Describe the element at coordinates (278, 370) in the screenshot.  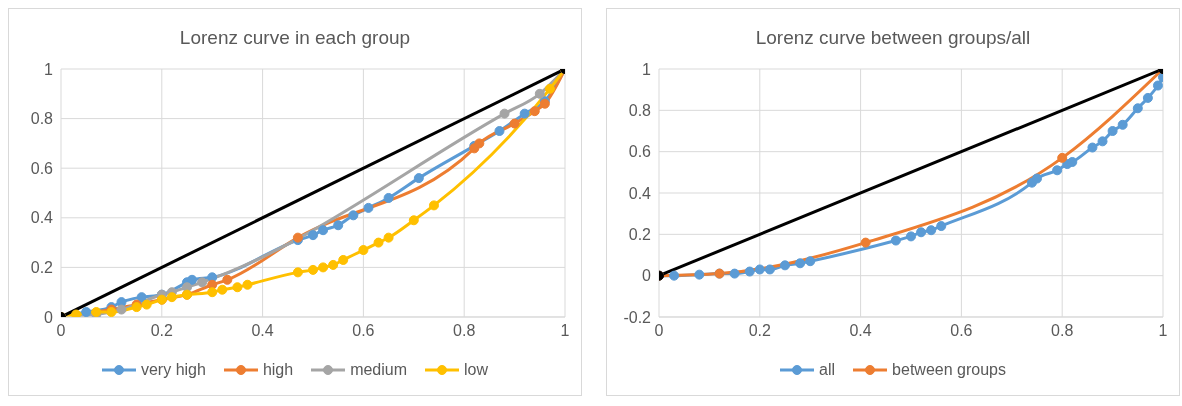
I see `legend-label: high` at that location.